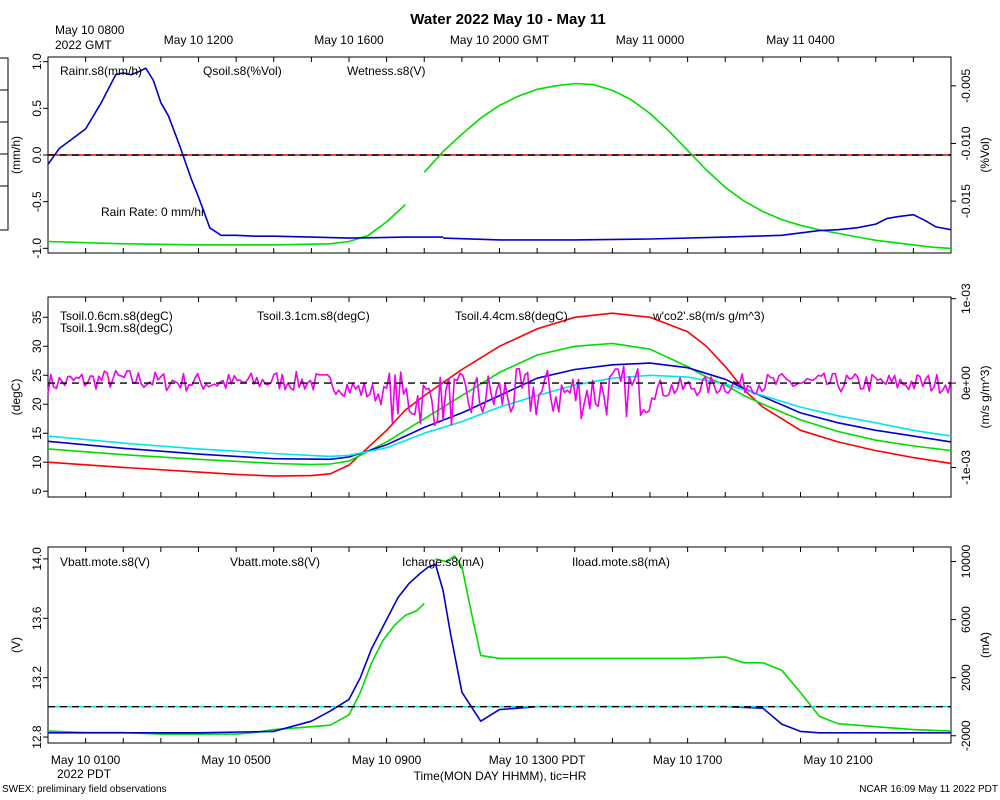 Image resolution: width=1000 pixels, height=800 pixels. Describe the element at coordinates (37, 248) in the screenshot. I see `left-y-tick-label: -1.0` at that location.